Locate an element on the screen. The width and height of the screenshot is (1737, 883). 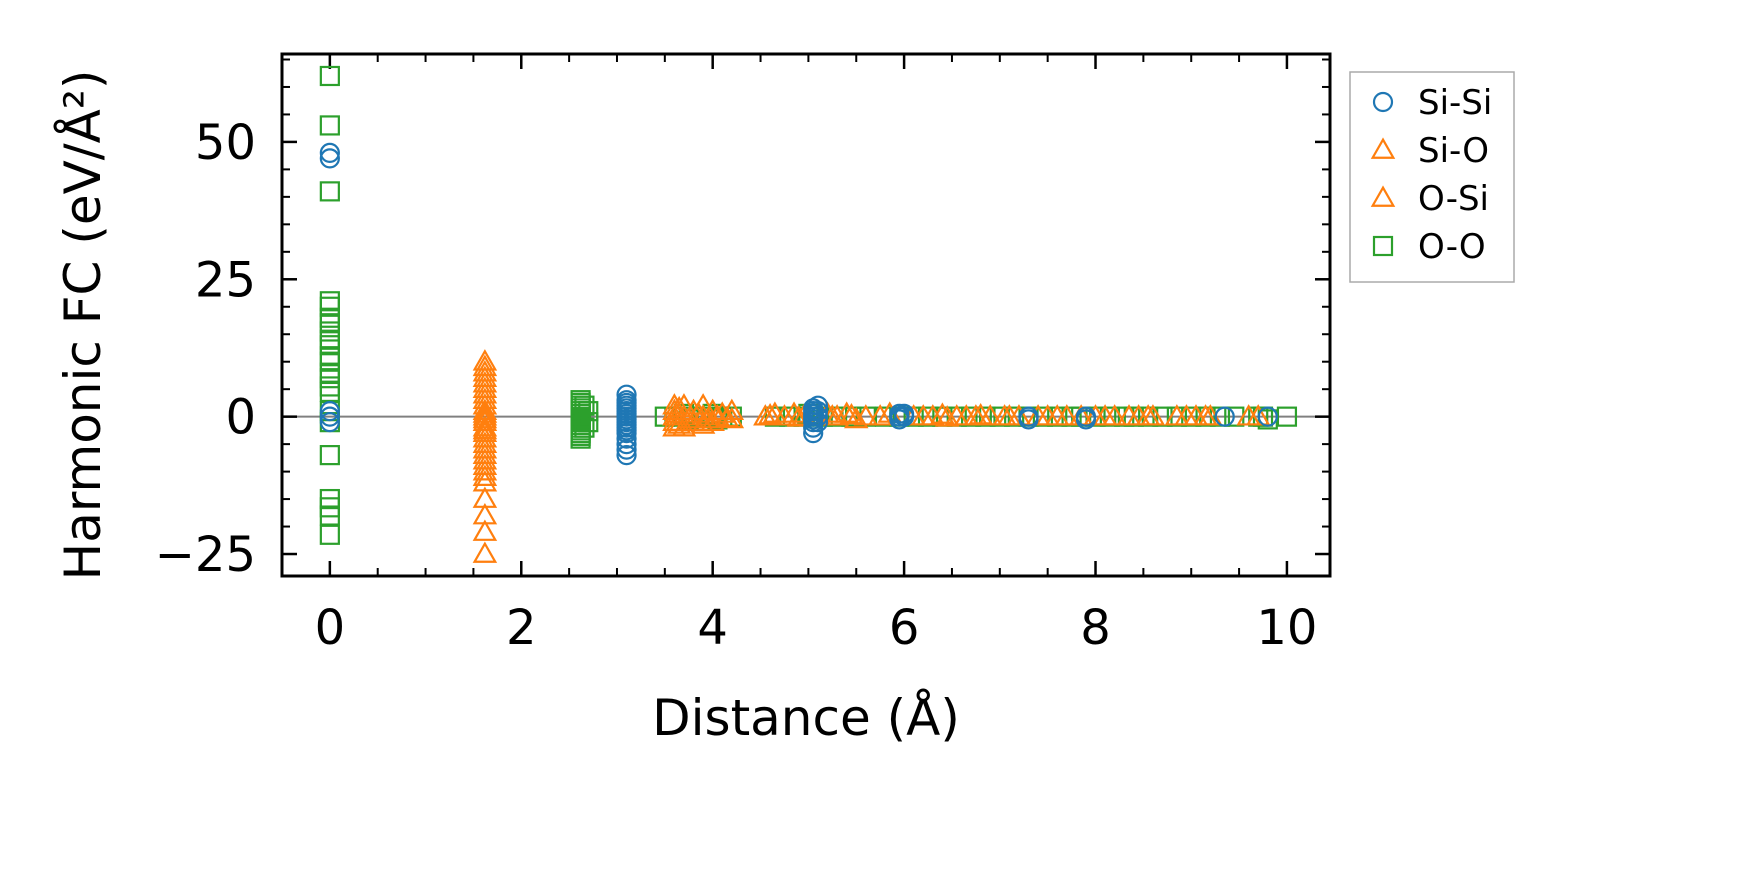
x-axis-label: Distance (Å) is located at coordinates (806, 718).